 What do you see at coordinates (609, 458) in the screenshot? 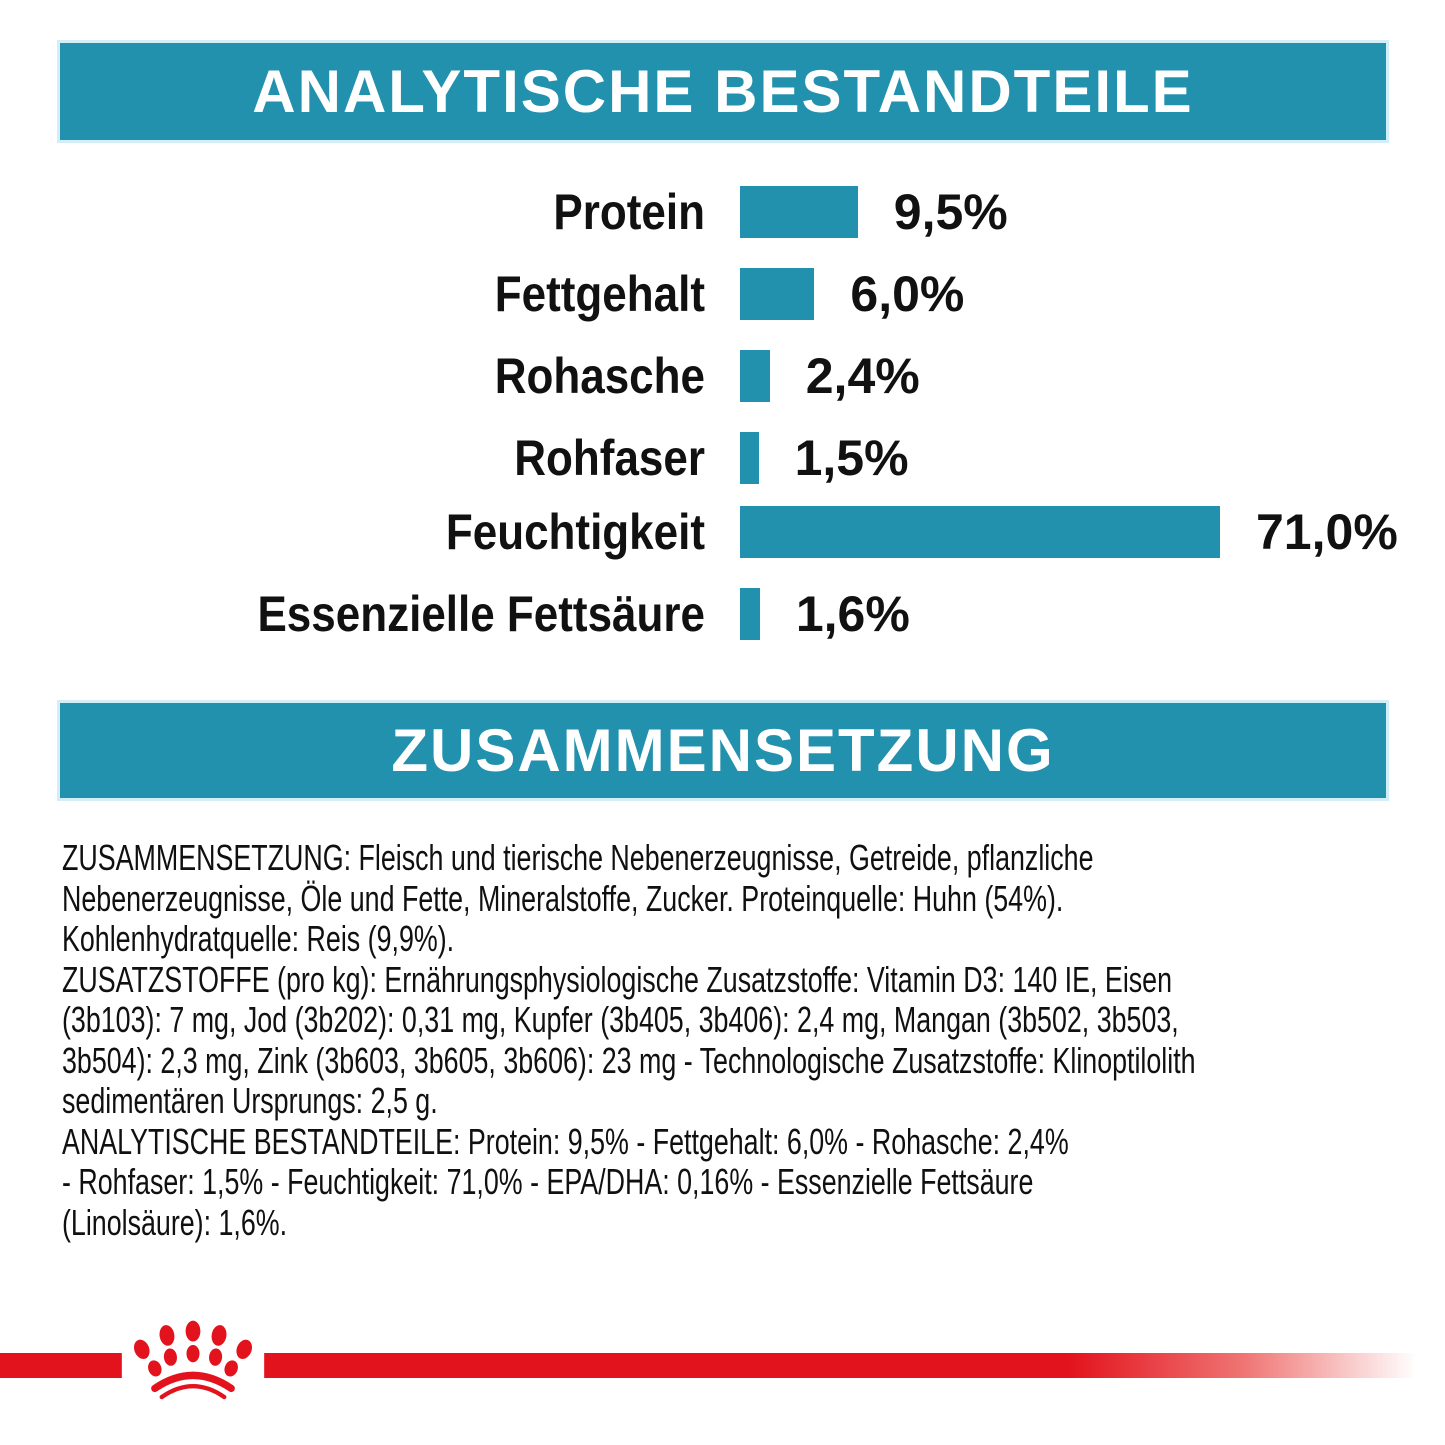
I see `chart-category-label: Rohfaser` at bounding box center [609, 458].